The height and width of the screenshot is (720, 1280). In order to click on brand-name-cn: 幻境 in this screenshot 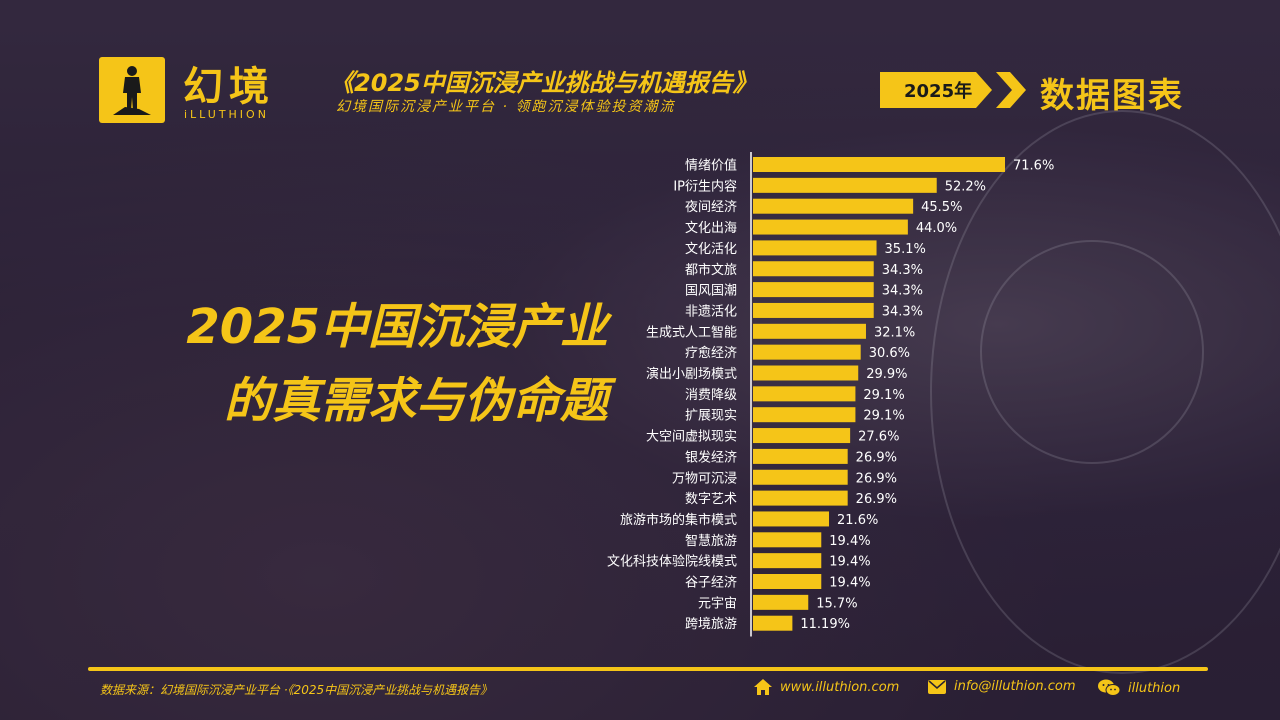, I will do `click(229, 87)`.